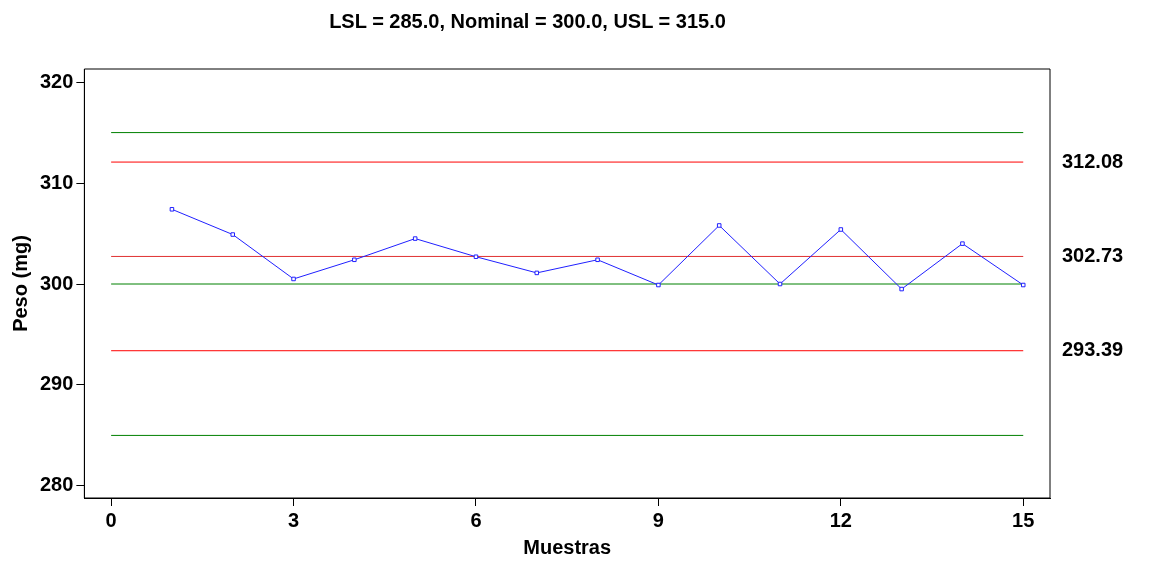 The height and width of the screenshot is (565, 1150). What do you see at coordinates (658, 519) in the screenshot?
I see `x-tick-label: 9` at bounding box center [658, 519].